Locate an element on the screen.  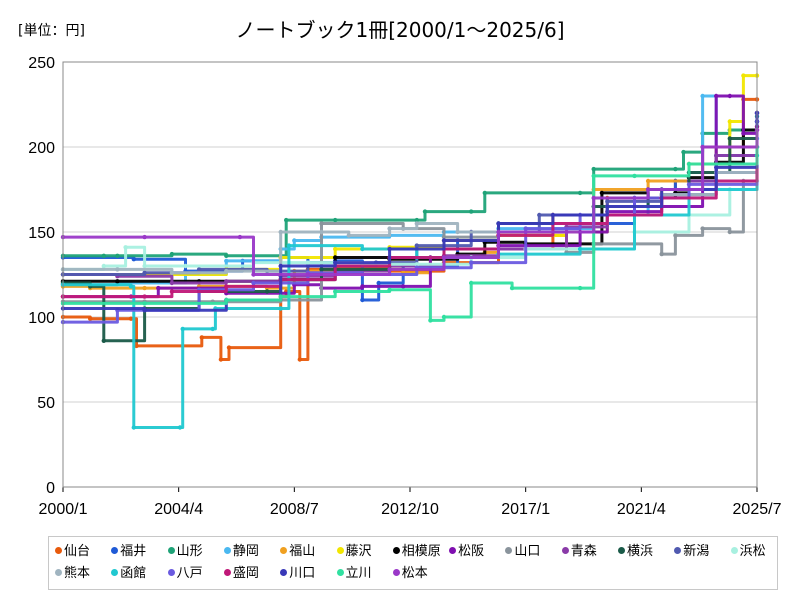
legend-item: 静岡 is located at coordinates (241, 552).